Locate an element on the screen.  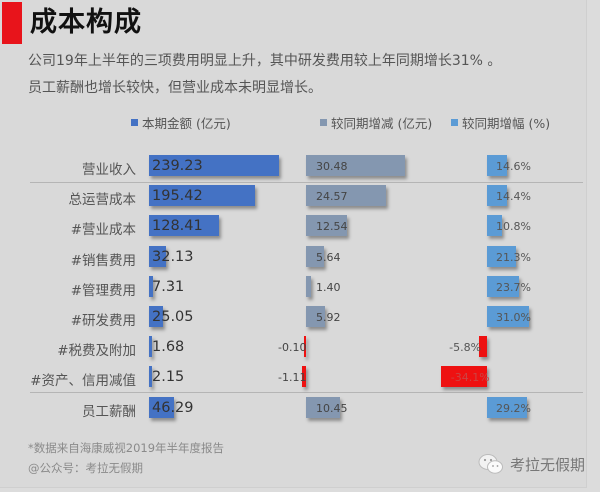
value-current: 128.41 is located at coordinates (177, 226).